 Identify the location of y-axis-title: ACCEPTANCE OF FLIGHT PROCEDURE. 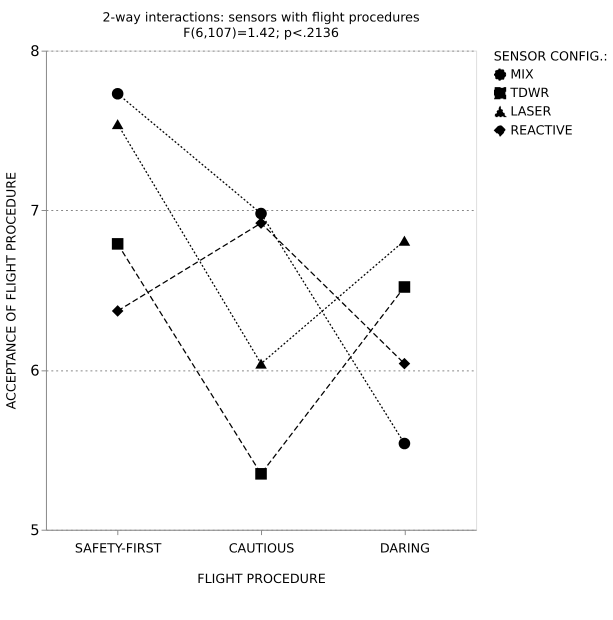
(11, 291).